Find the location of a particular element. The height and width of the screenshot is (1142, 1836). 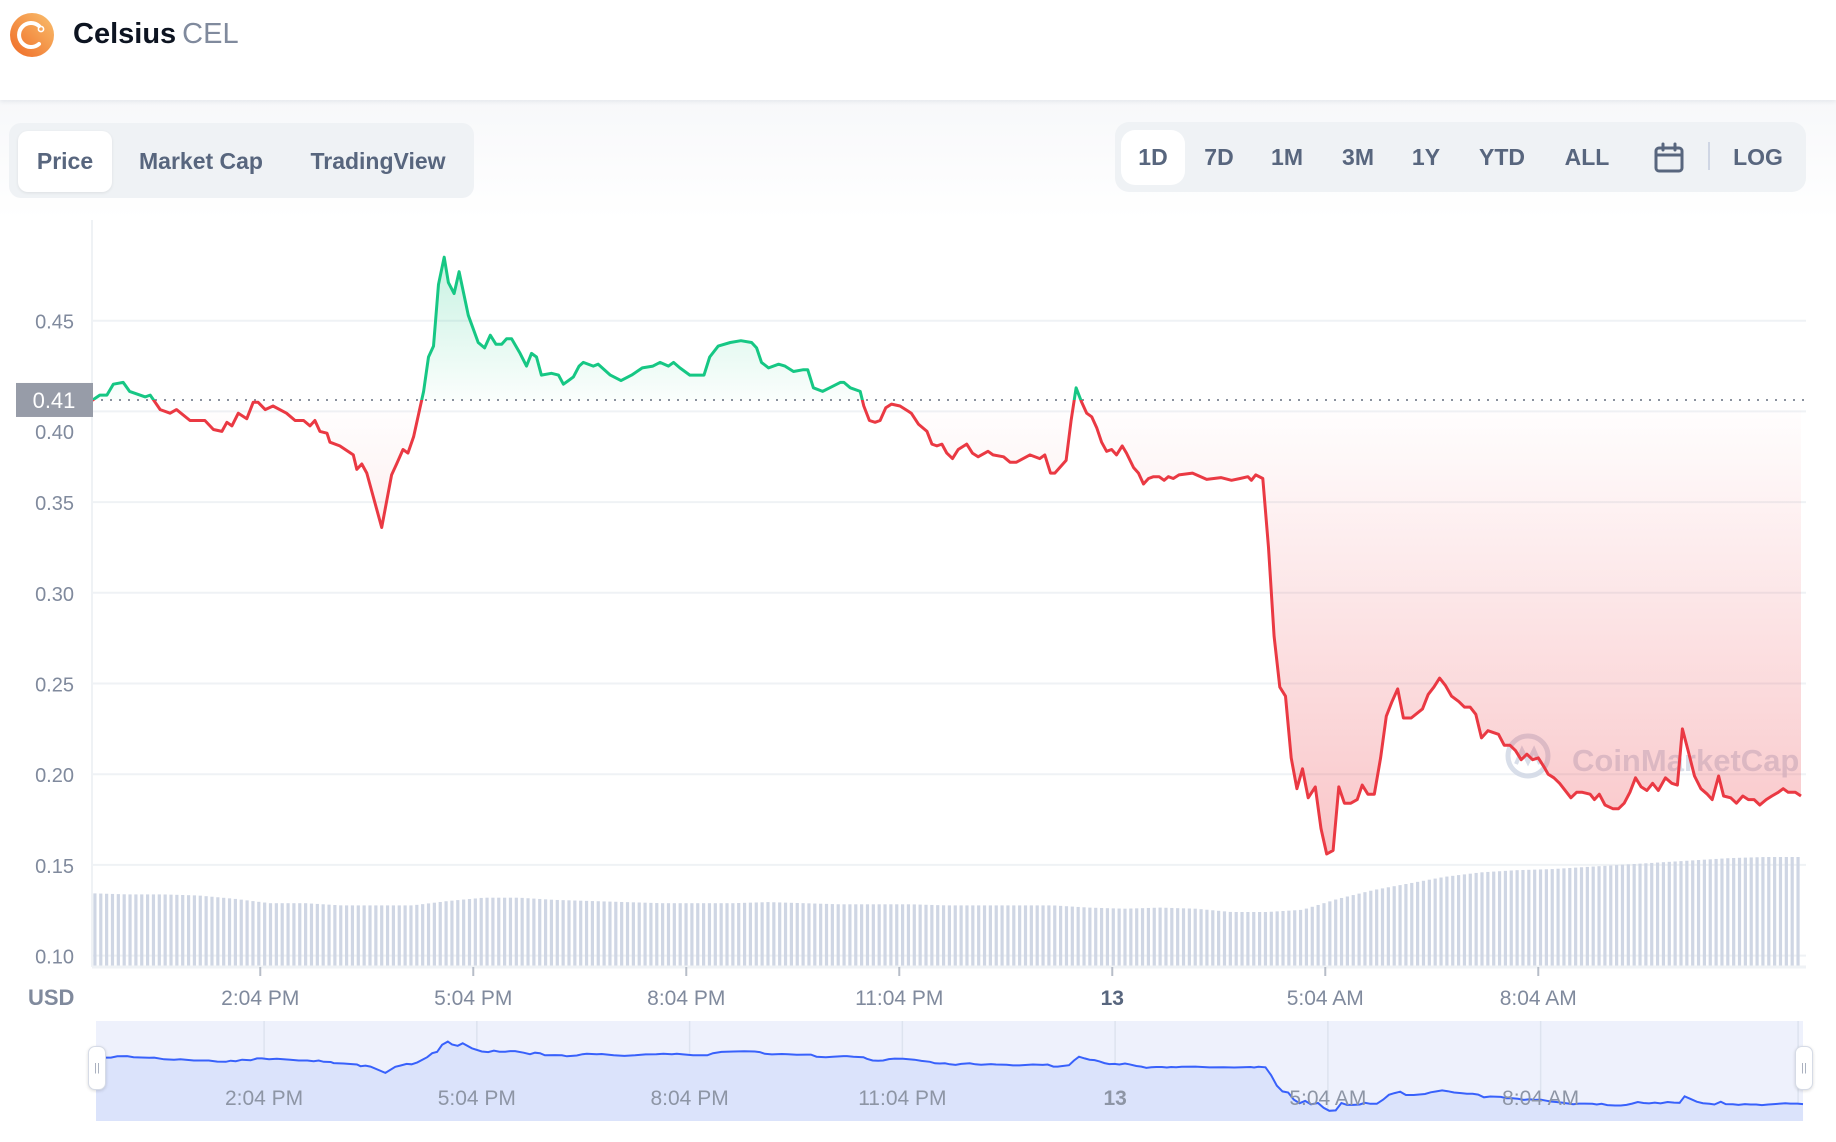

range-ytd-button: YTD is located at coordinates (1502, 157).